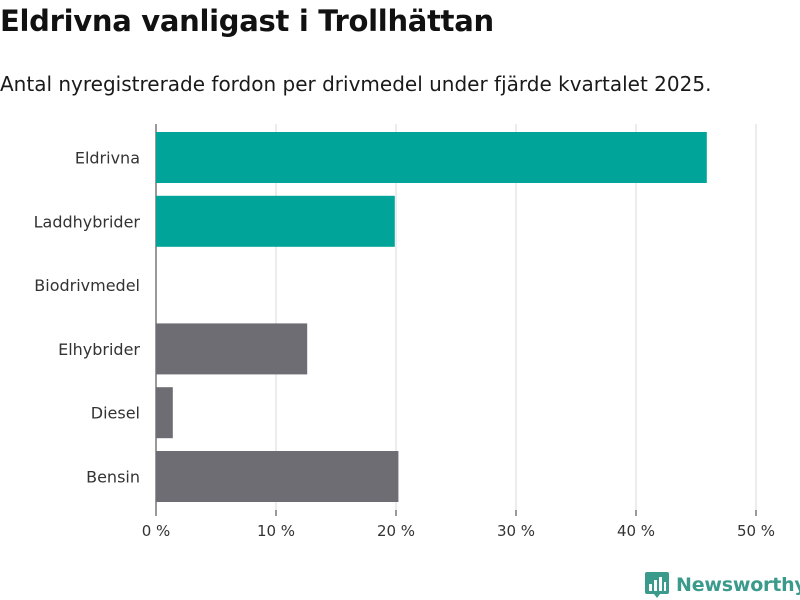 The image size is (800, 600). What do you see at coordinates (431, 157) in the screenshot?
I see `bar-eldrivna` at bounding box center [431, 157].